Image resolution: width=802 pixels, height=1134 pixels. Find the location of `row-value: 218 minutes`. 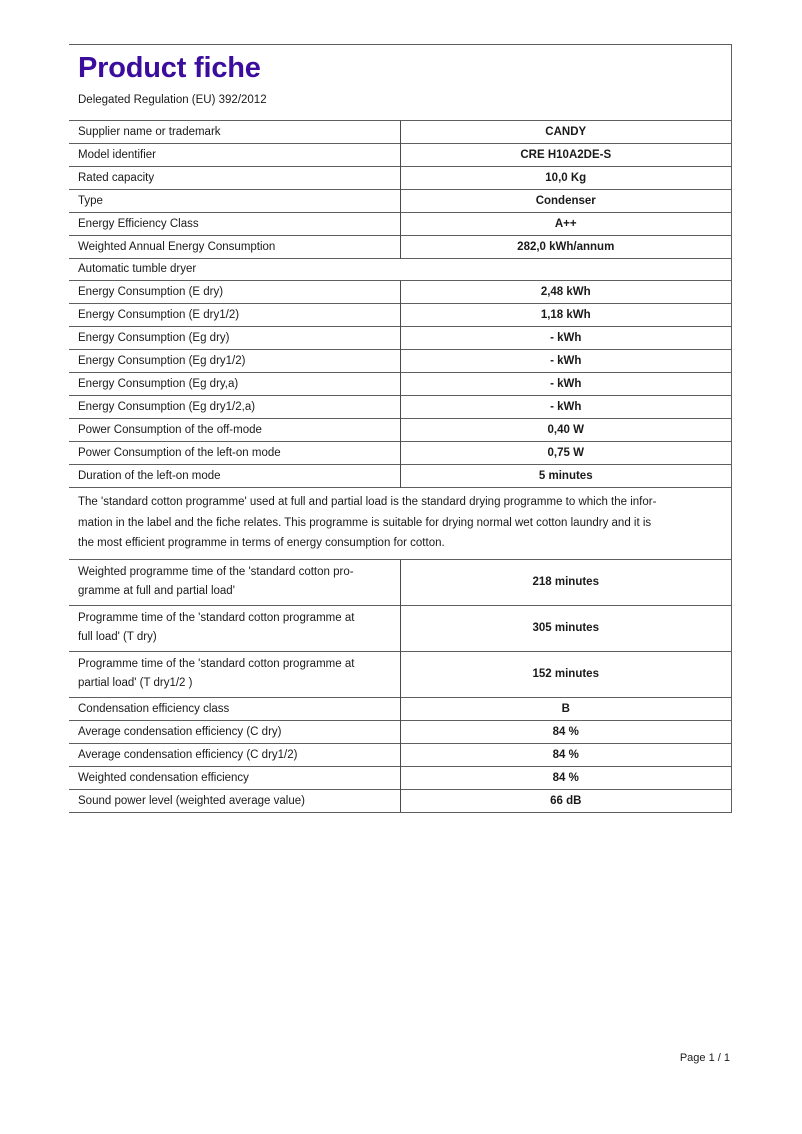

row-value: 218 minutes is located at coordinates (565, 581).